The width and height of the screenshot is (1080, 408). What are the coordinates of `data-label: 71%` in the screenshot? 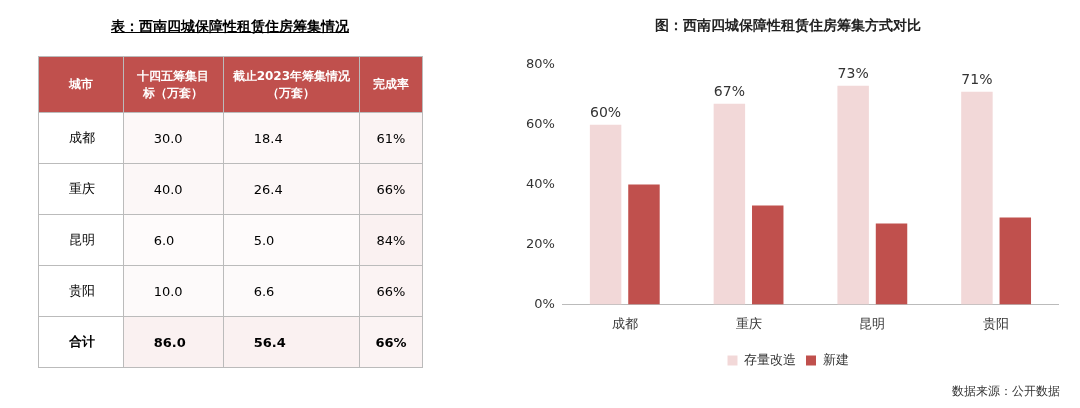 It's located at (977, 79).